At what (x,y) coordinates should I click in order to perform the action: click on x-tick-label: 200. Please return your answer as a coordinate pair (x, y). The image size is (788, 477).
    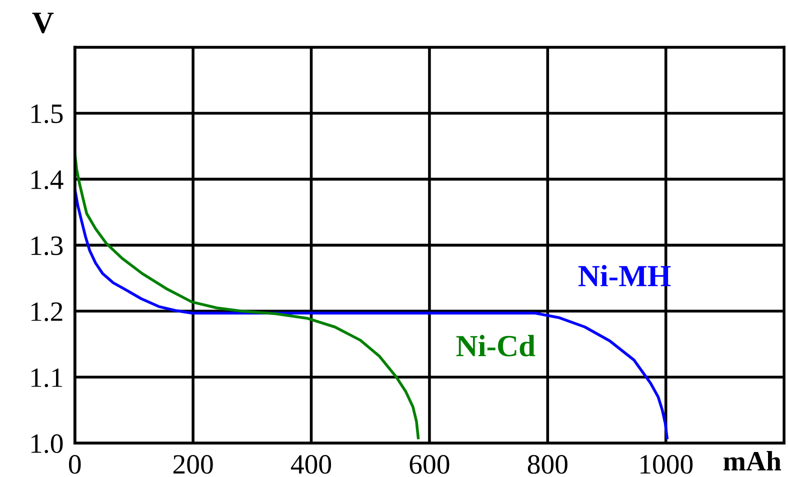
    Looking at the image, I should click on (193, 464).